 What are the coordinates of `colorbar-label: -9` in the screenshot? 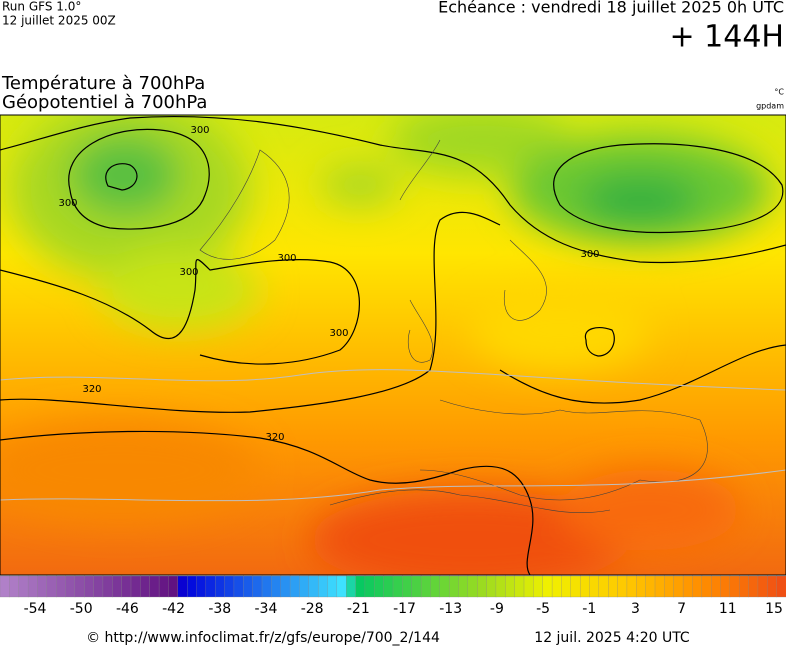 It's located at (497, 609).